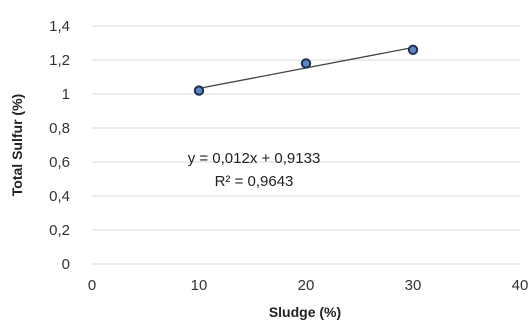 This screenshot has height=330, width=531. What do you see at coordinates (17, 145) in the screenshot?
I see `y-axis-title: Total Sulfur (%)` at bounding box center [17, 145].